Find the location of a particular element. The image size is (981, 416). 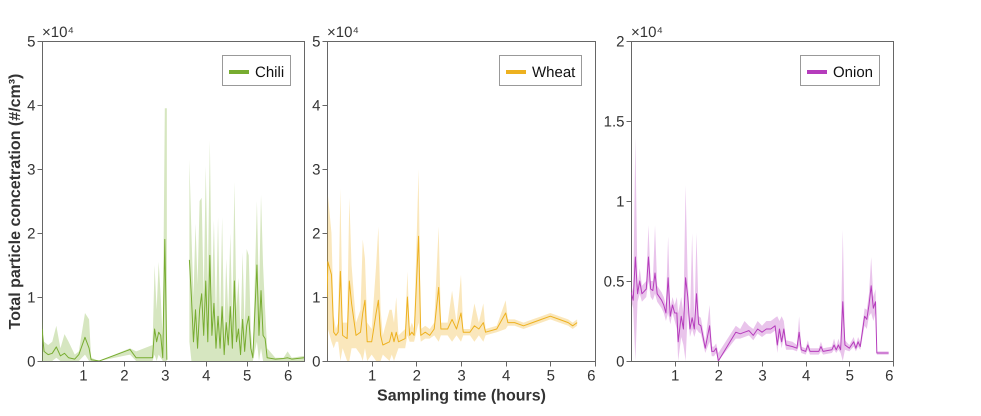

y-tick-label: 0.5 is located at coordinates (614, 282).